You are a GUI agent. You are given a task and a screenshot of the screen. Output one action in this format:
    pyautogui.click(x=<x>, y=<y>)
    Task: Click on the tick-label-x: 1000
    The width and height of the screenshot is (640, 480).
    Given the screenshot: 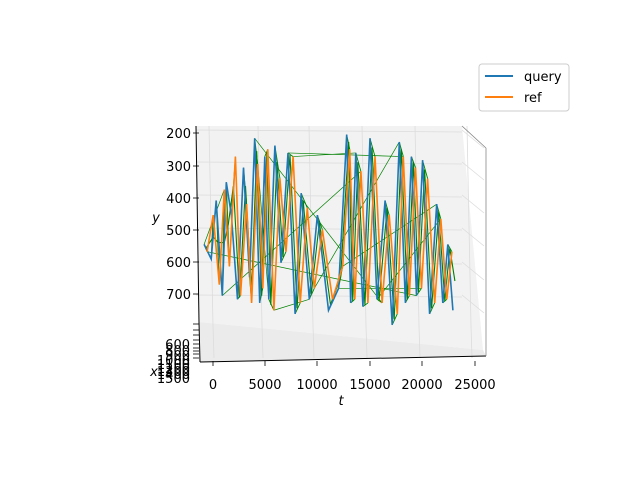 What is the action you would take?
    pyautogui.click(x=173, y=361)
    